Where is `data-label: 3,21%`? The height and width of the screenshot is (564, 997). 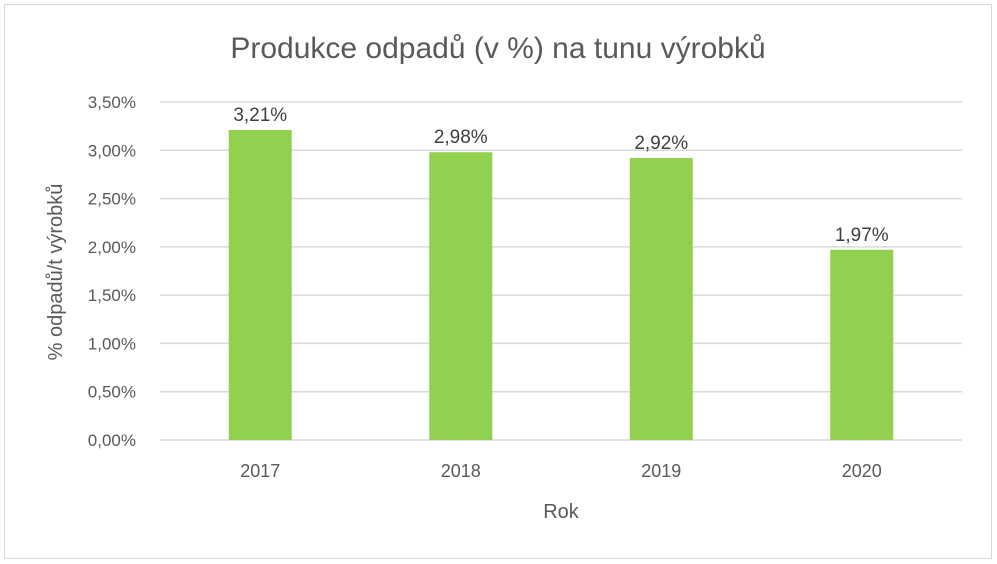 data-label: 3,21% is located at coordinates (260, 115).